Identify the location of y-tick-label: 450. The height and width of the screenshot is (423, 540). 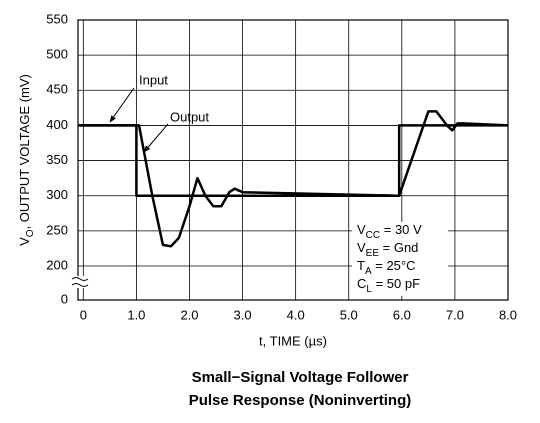
(57, 89).